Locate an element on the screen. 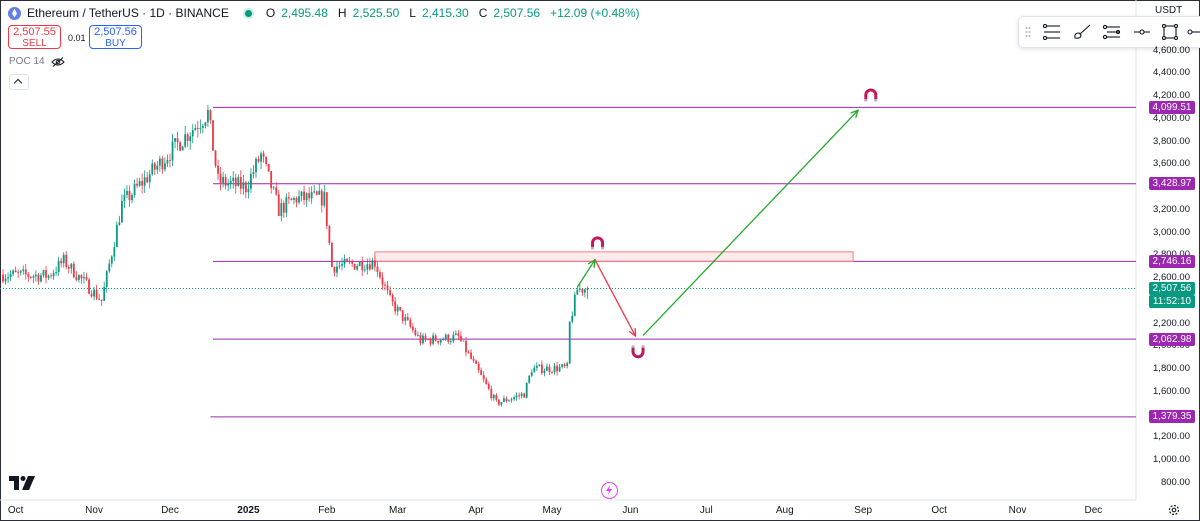  high-value: 2,525.50 is located at coordinates (376, 13).